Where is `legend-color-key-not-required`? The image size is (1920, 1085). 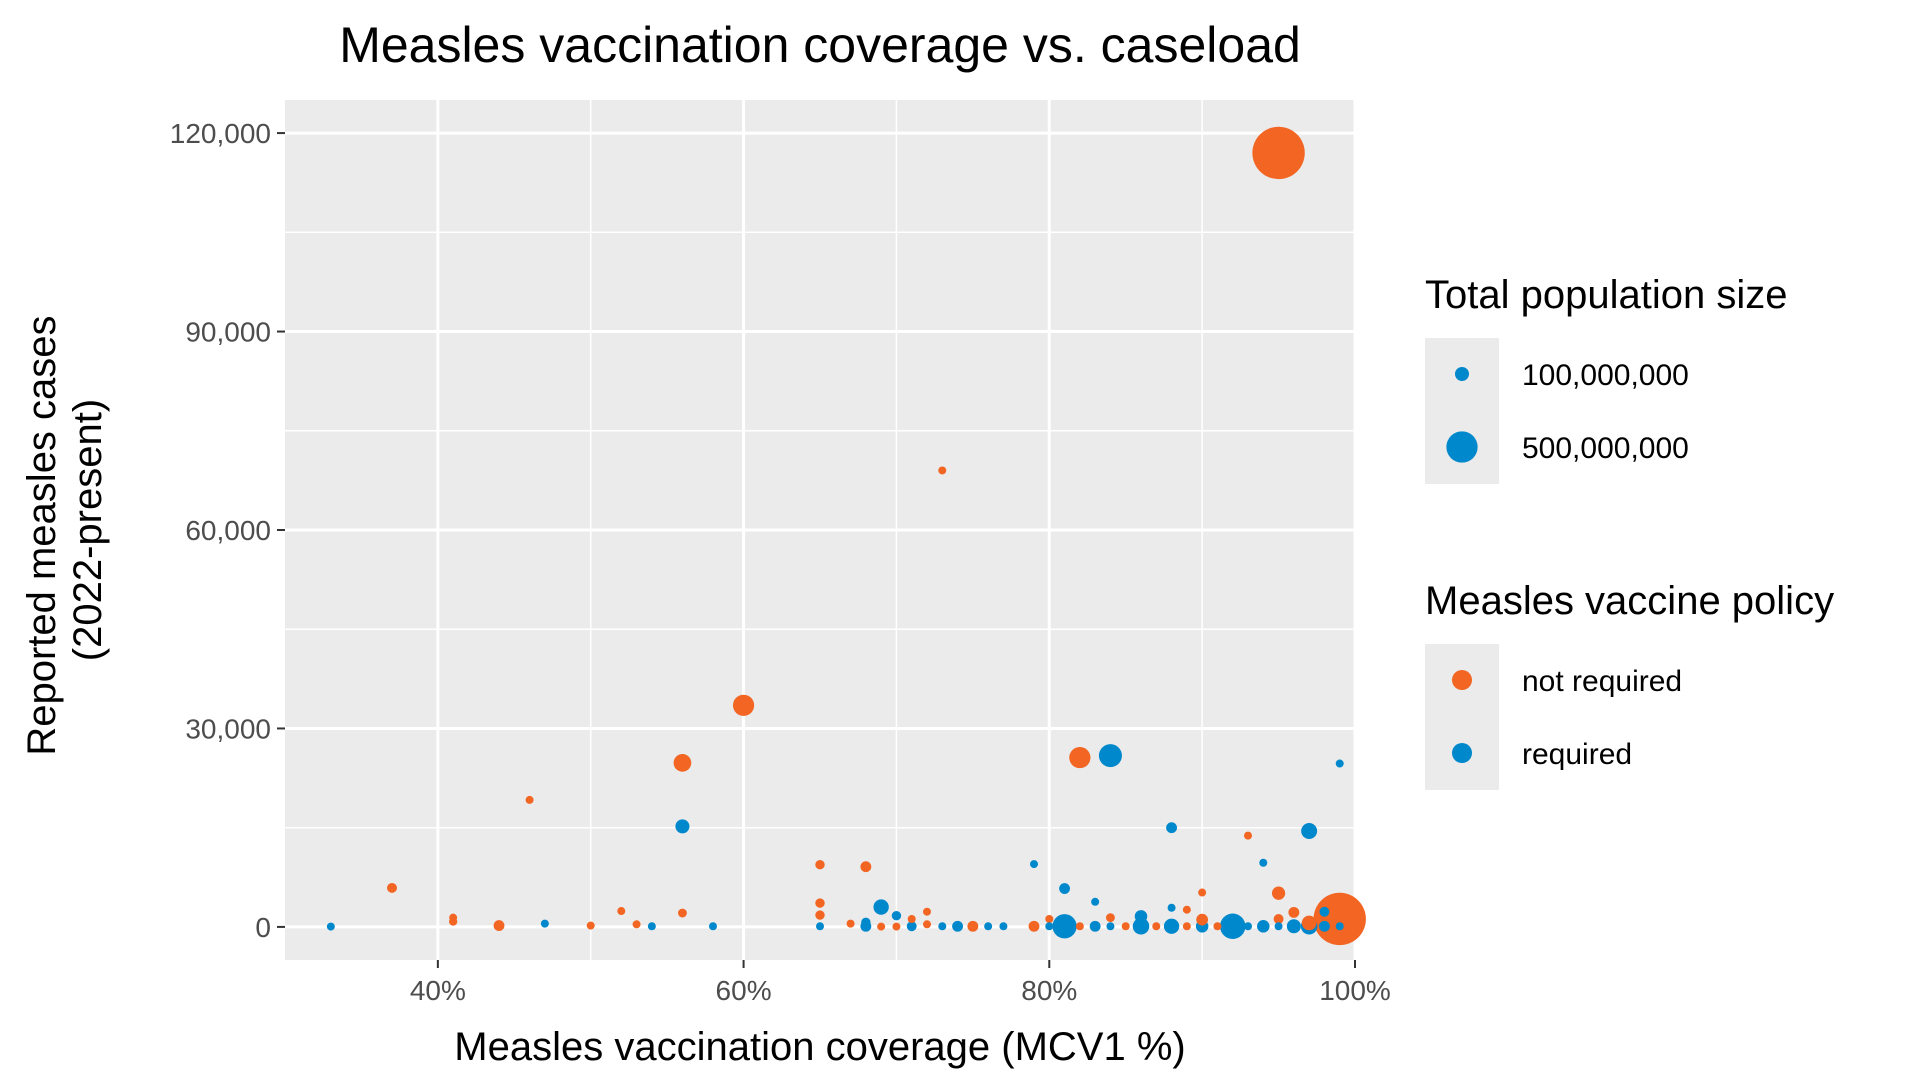
legend-color-key-not-required is located at coordinates (1462, 680).